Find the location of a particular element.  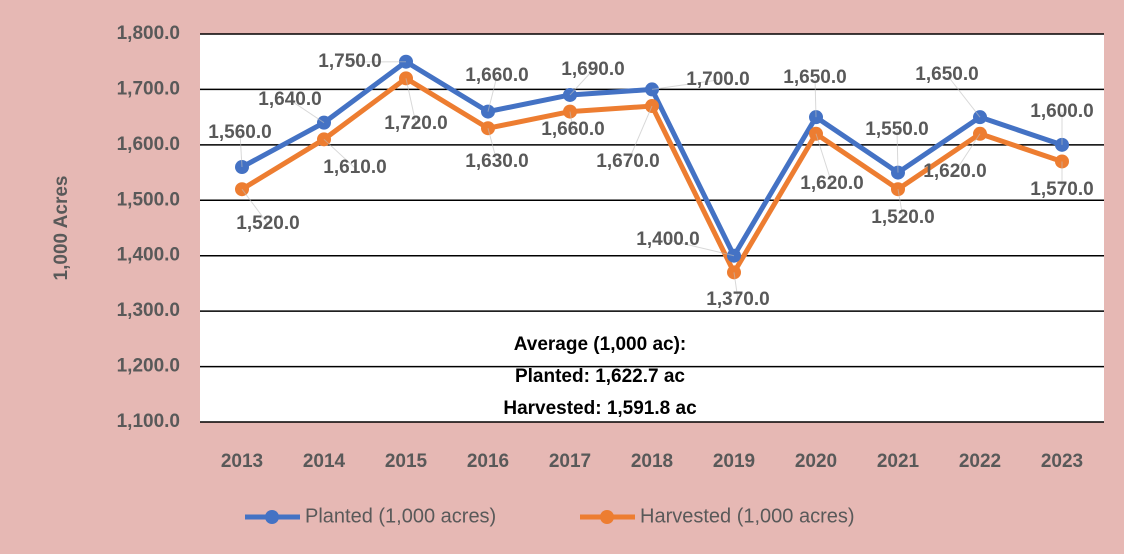

data-label: 1,610.0 is located at coordinates (354, 167).